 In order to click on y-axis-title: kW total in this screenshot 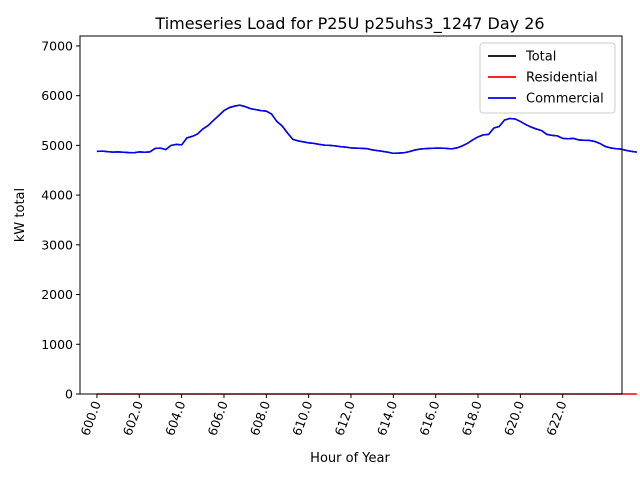, I will do `click(20, 215)`.